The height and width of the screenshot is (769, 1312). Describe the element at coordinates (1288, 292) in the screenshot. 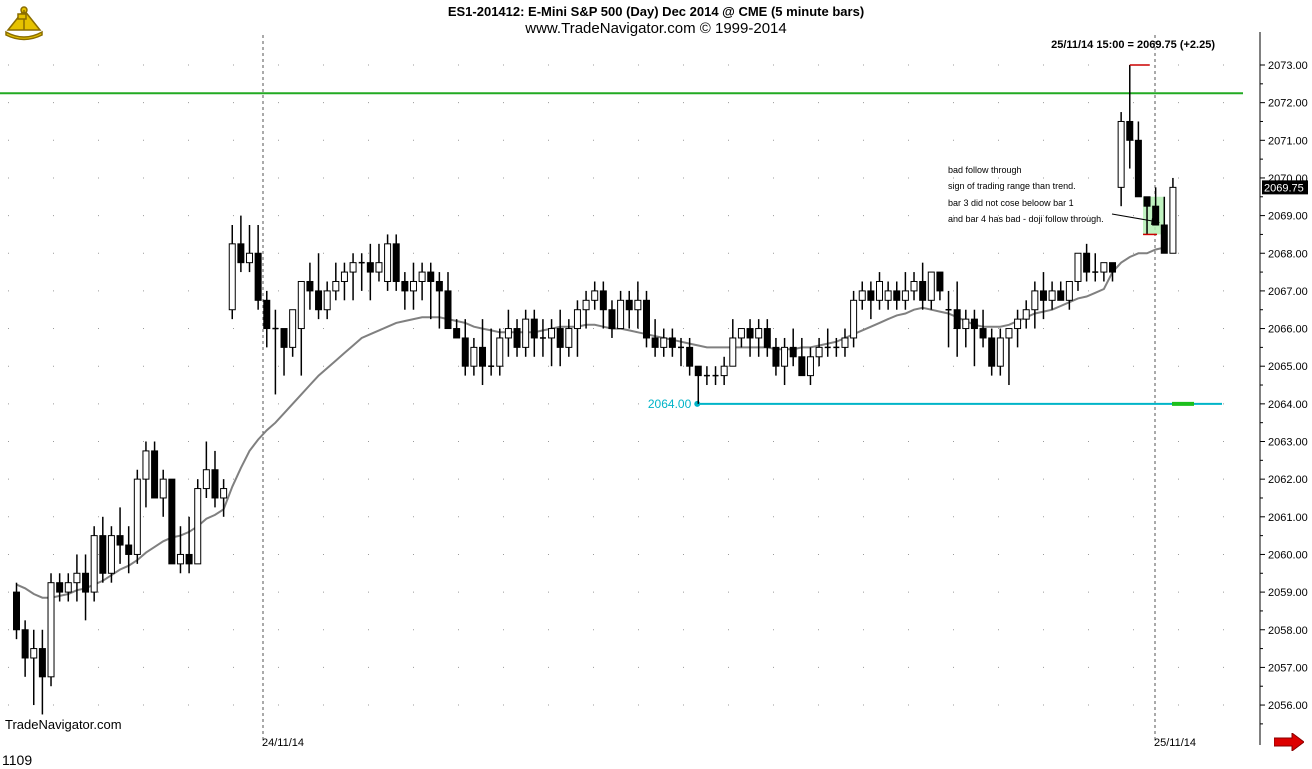

I see `y-tick-label: 2067.00` at that location.